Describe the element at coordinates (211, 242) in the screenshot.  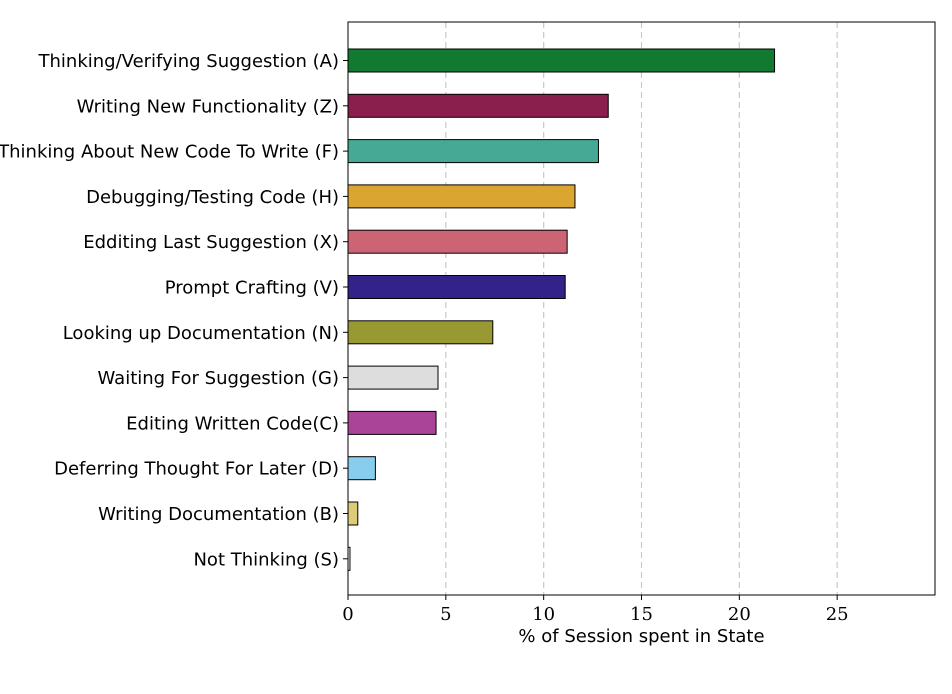
I see `category-label: Edditing Last Suggestion (X)` at that location.